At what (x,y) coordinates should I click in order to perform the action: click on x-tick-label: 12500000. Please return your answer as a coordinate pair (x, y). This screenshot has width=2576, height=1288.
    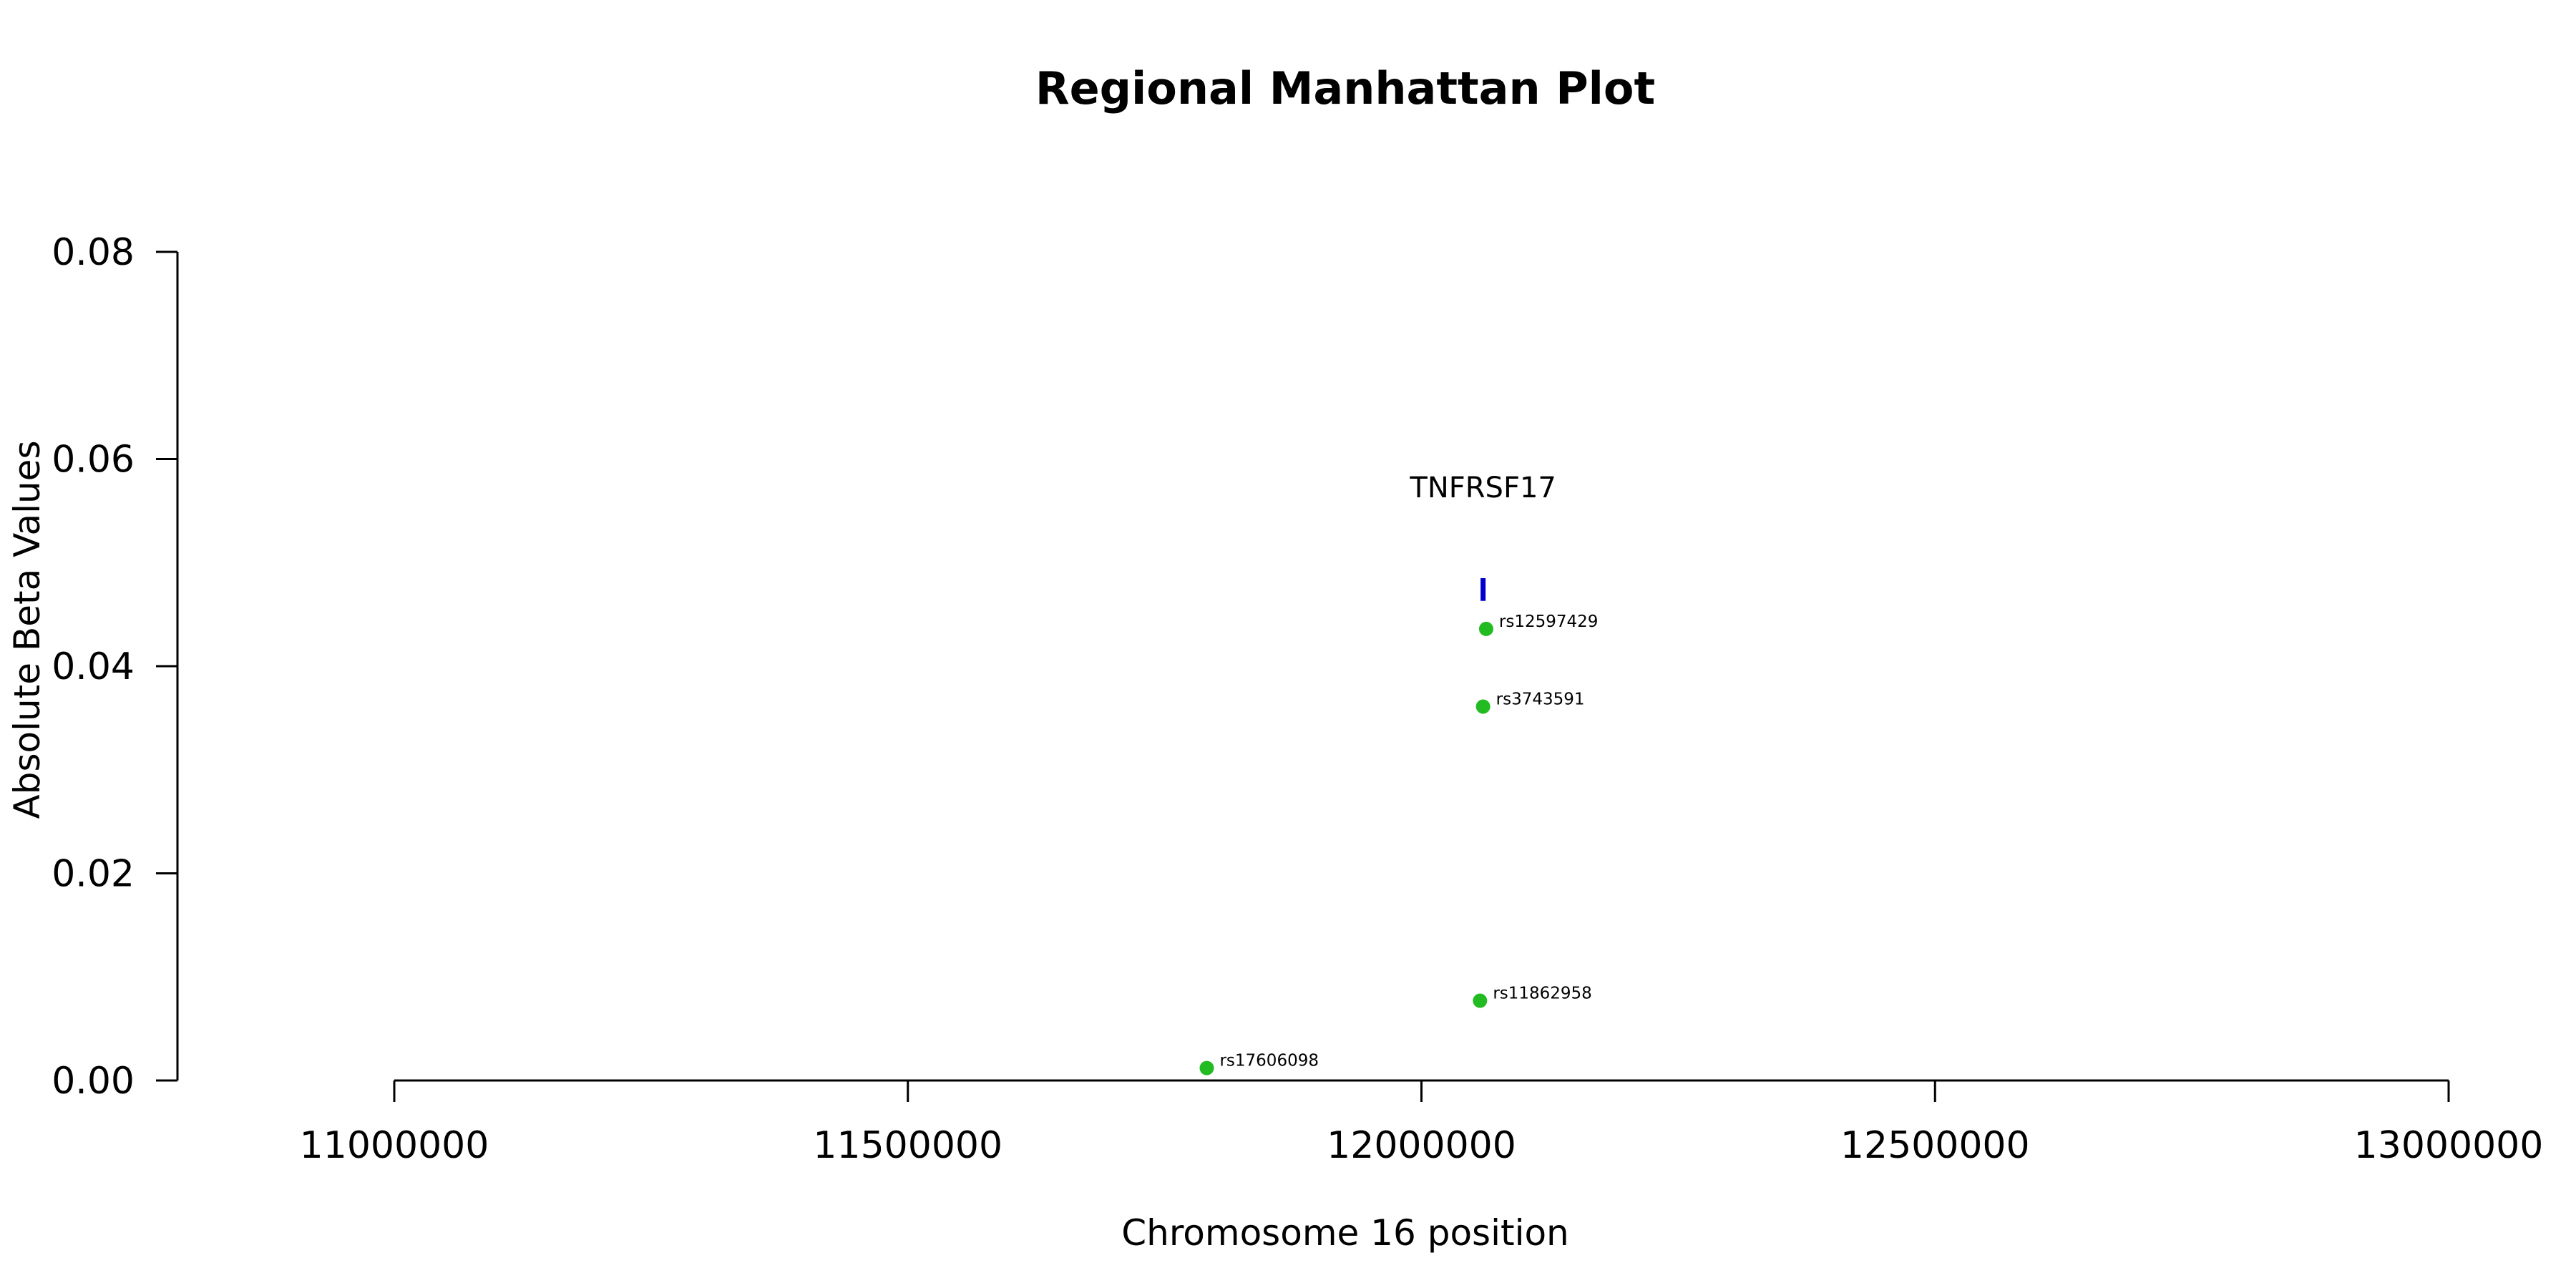
    Looking at the image, I should click on (1935, 1145).